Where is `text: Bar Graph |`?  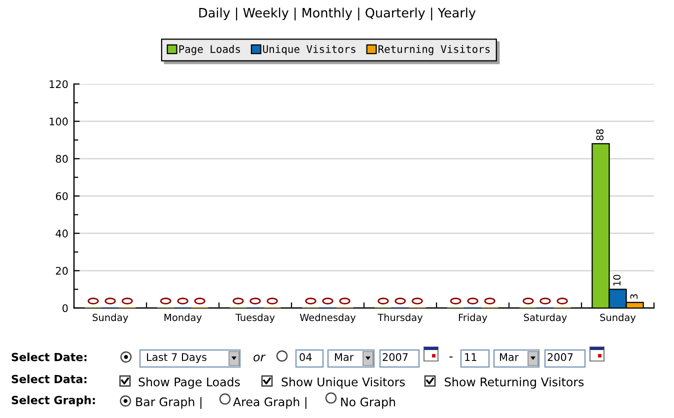
text: Bar Graph | is located at coordinates (169, 403).